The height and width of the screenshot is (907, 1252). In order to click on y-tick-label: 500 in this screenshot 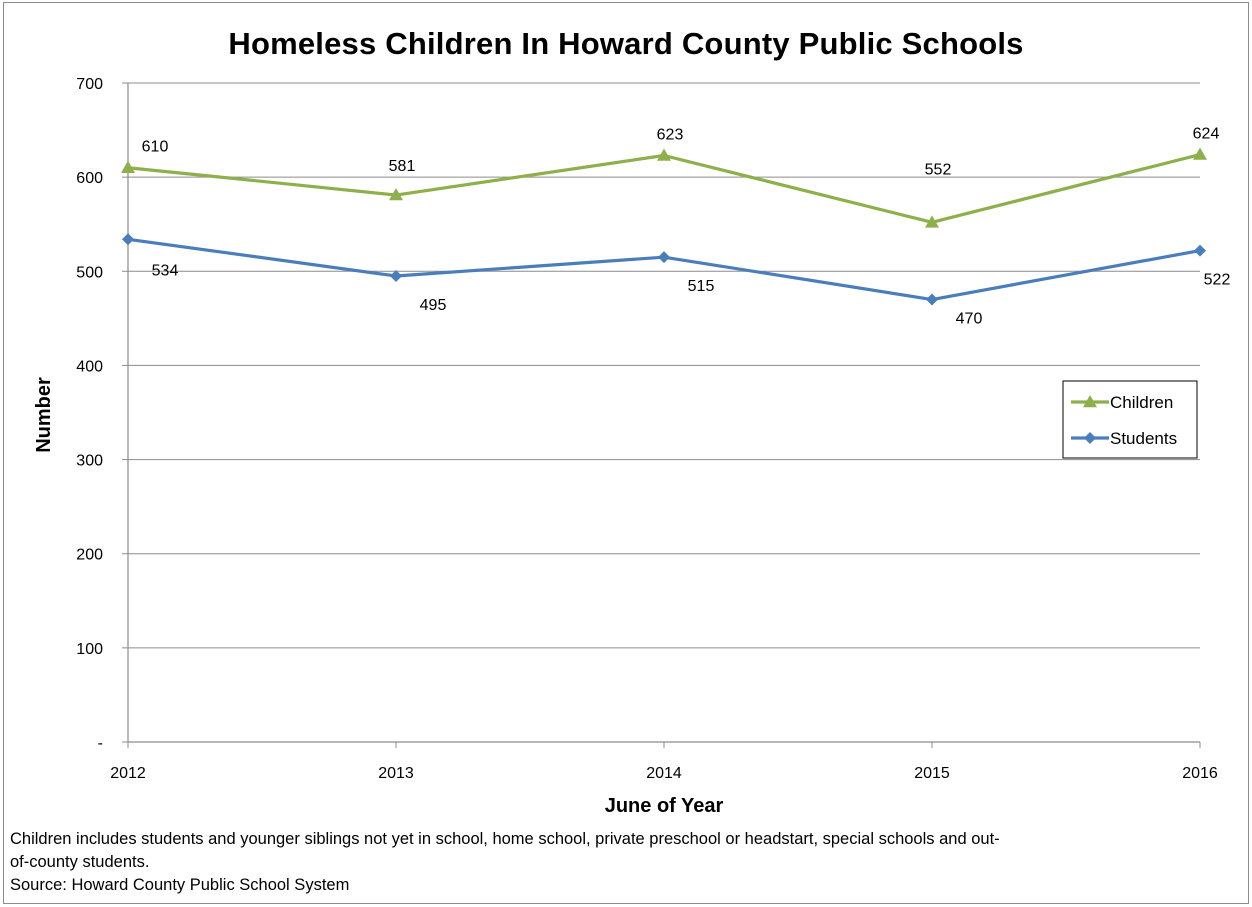, I will do `click(89, 272)`.